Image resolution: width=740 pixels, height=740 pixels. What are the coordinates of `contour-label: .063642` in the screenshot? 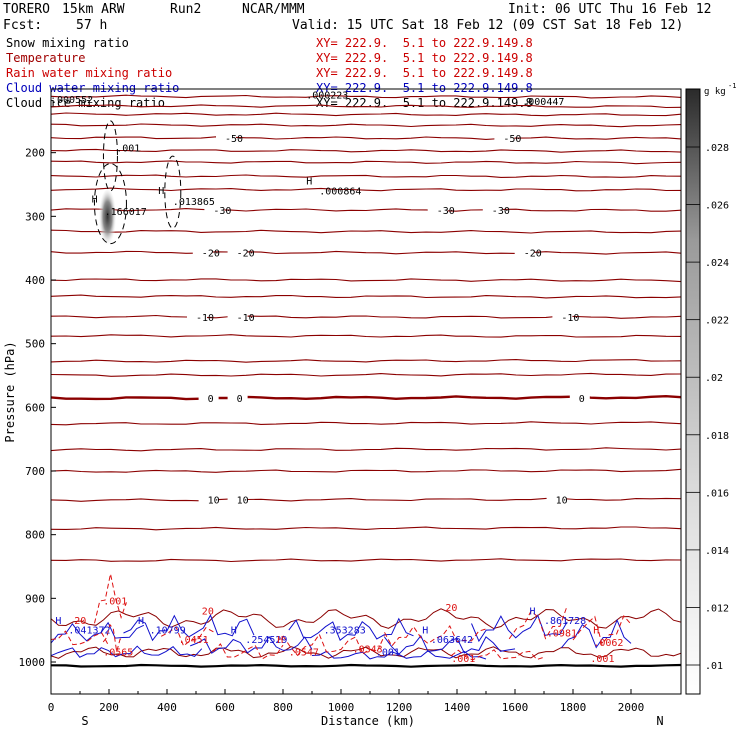 It's located at (452, 640).